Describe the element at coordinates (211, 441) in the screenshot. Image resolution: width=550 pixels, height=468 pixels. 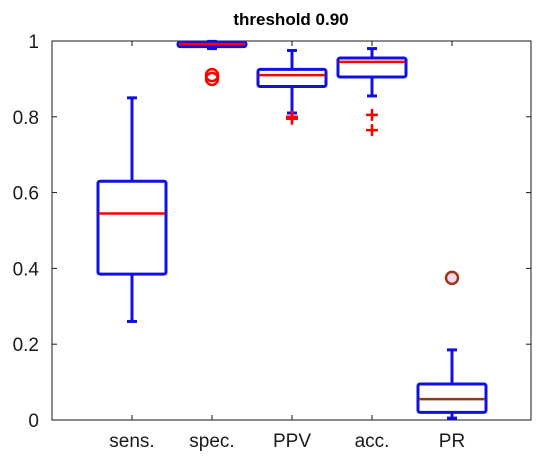
I see `x-tick-label: spec.` at that location.